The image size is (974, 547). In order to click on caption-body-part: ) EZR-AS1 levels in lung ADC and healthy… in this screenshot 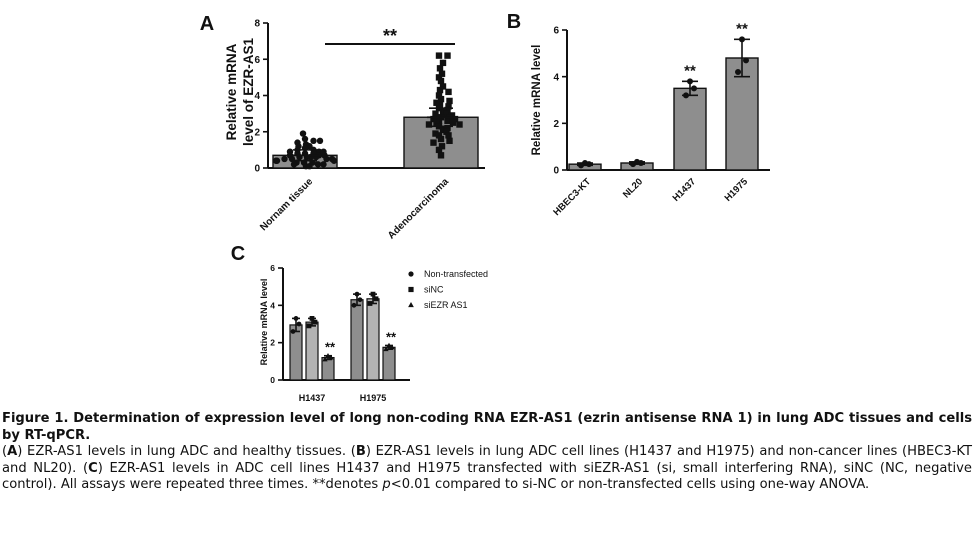, I will do `click(186, 451)`.